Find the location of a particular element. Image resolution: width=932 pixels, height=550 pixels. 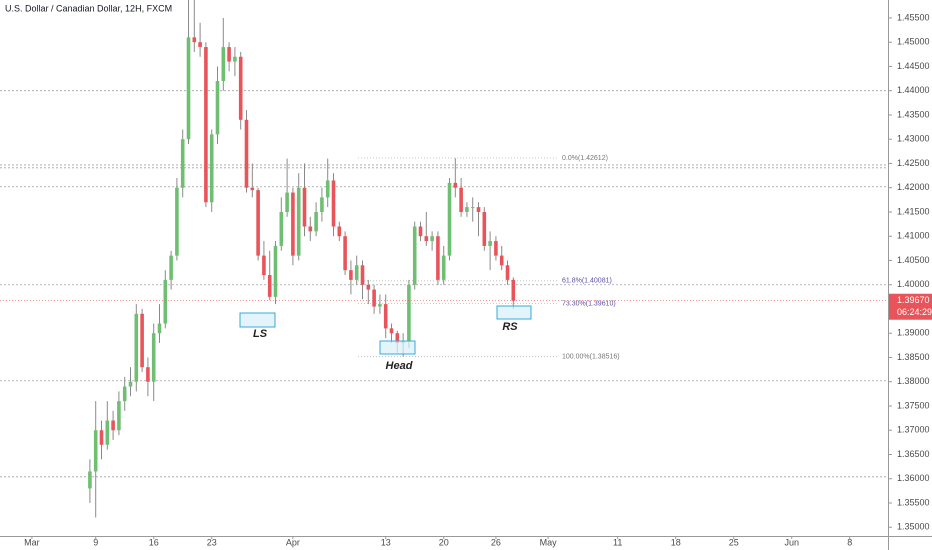

y-tick-label: 1.38500 is located at coordinates (913, 357).